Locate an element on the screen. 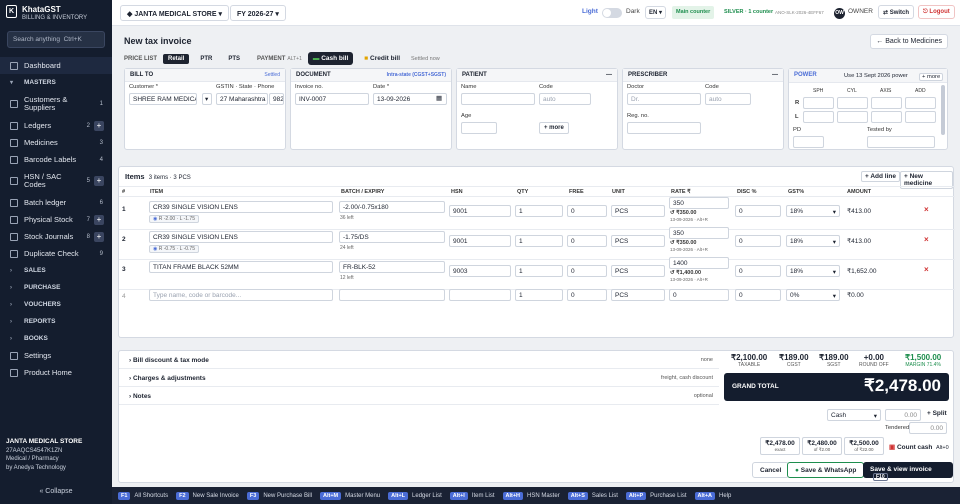 The height and width of the screenshot is (504, 960). language-selector: EN ▾ is located at coordinates (656, 12).